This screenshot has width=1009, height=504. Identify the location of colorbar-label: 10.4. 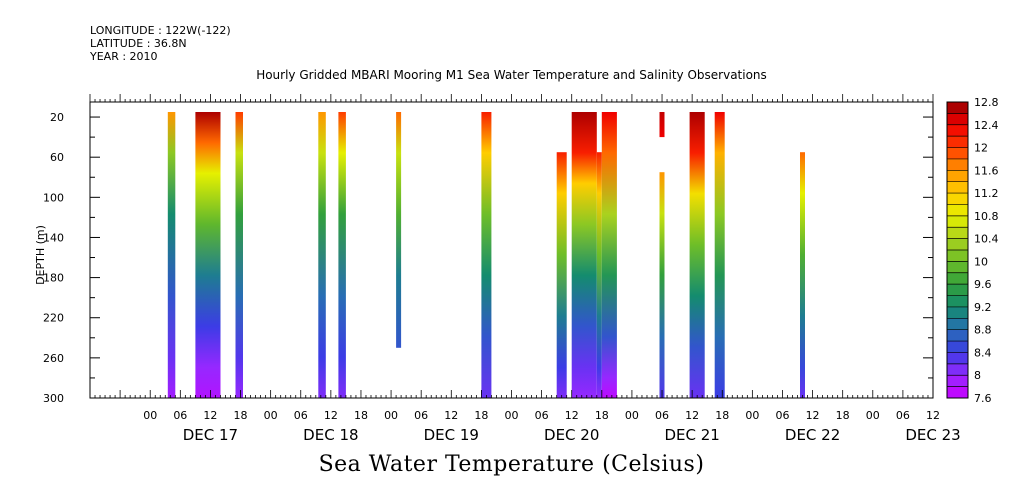
(986, 239).